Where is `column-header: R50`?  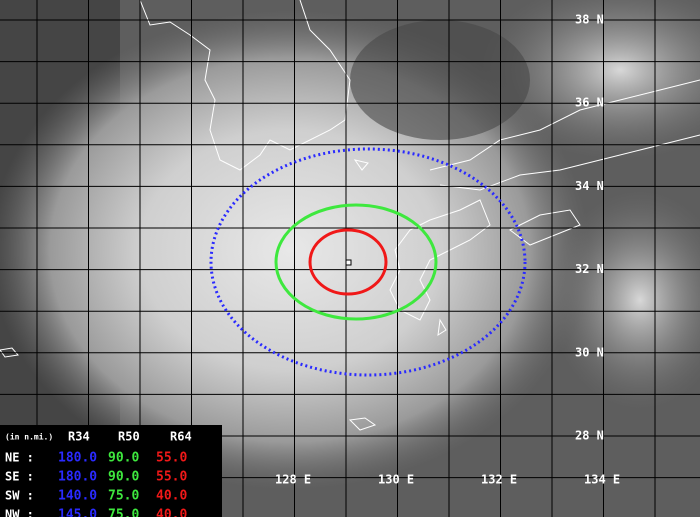
column-header: R50 is located at coordinates (129, 437).